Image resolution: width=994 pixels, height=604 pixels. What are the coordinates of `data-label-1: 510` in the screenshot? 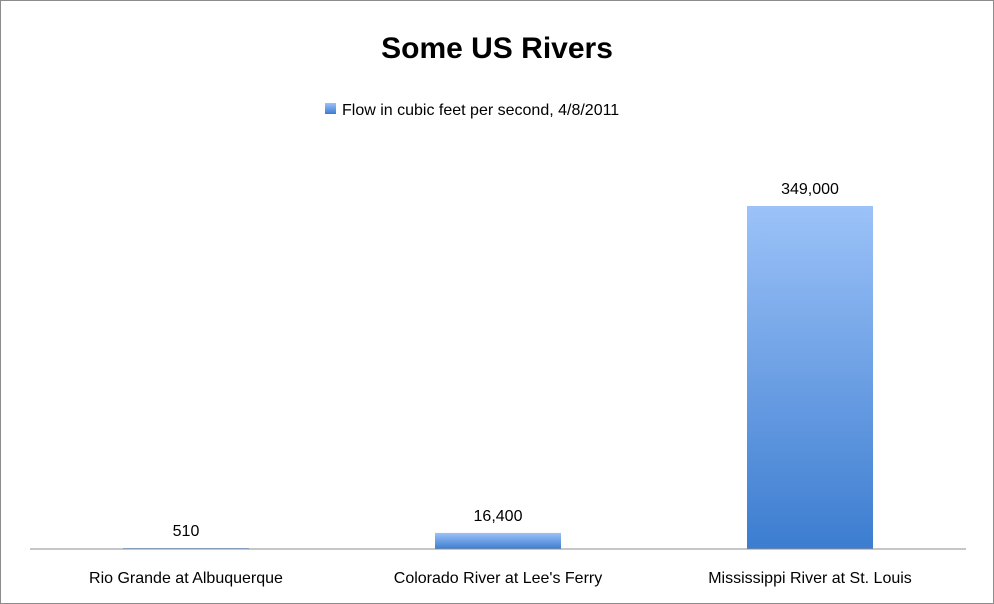 It's located at (186, 531).